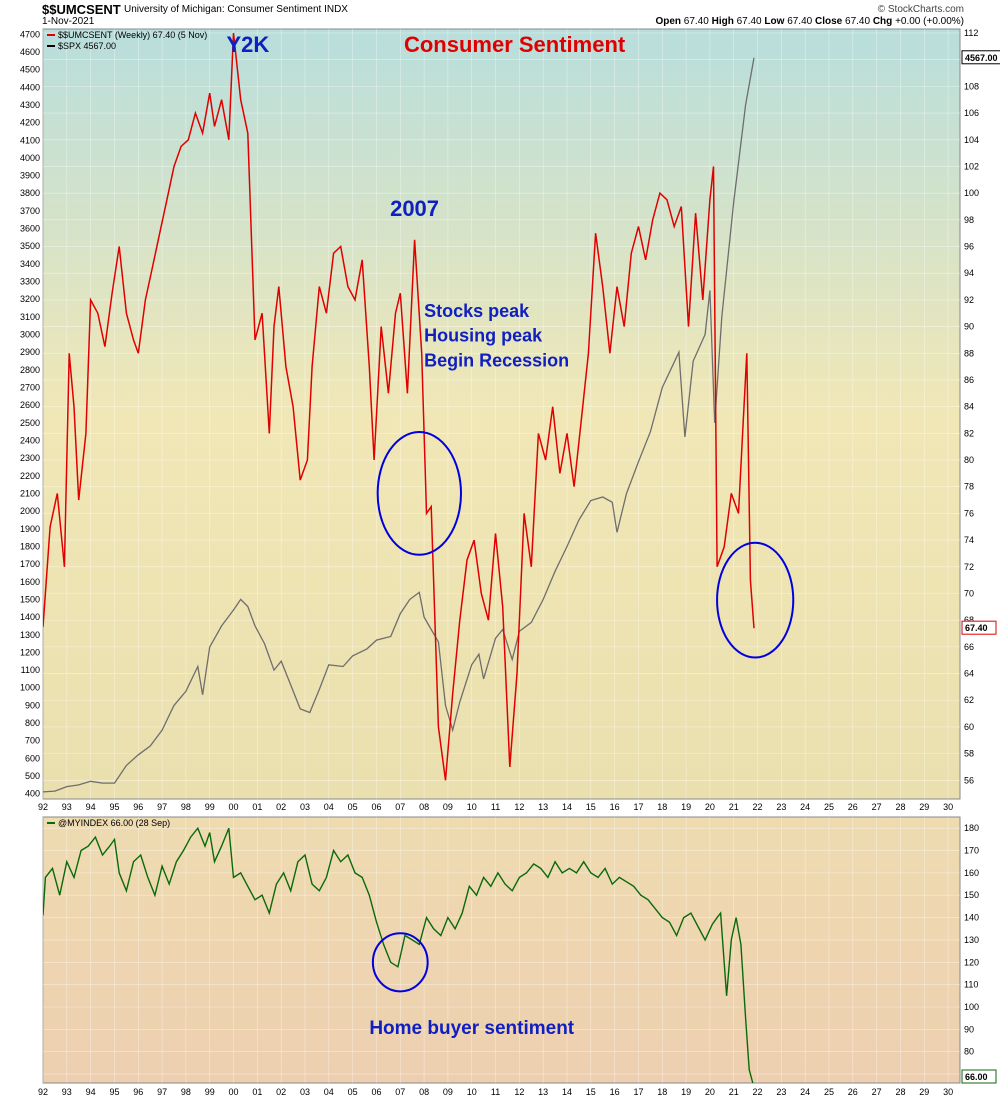  I want to click on right-tick-label: 62, so click(969, 700).